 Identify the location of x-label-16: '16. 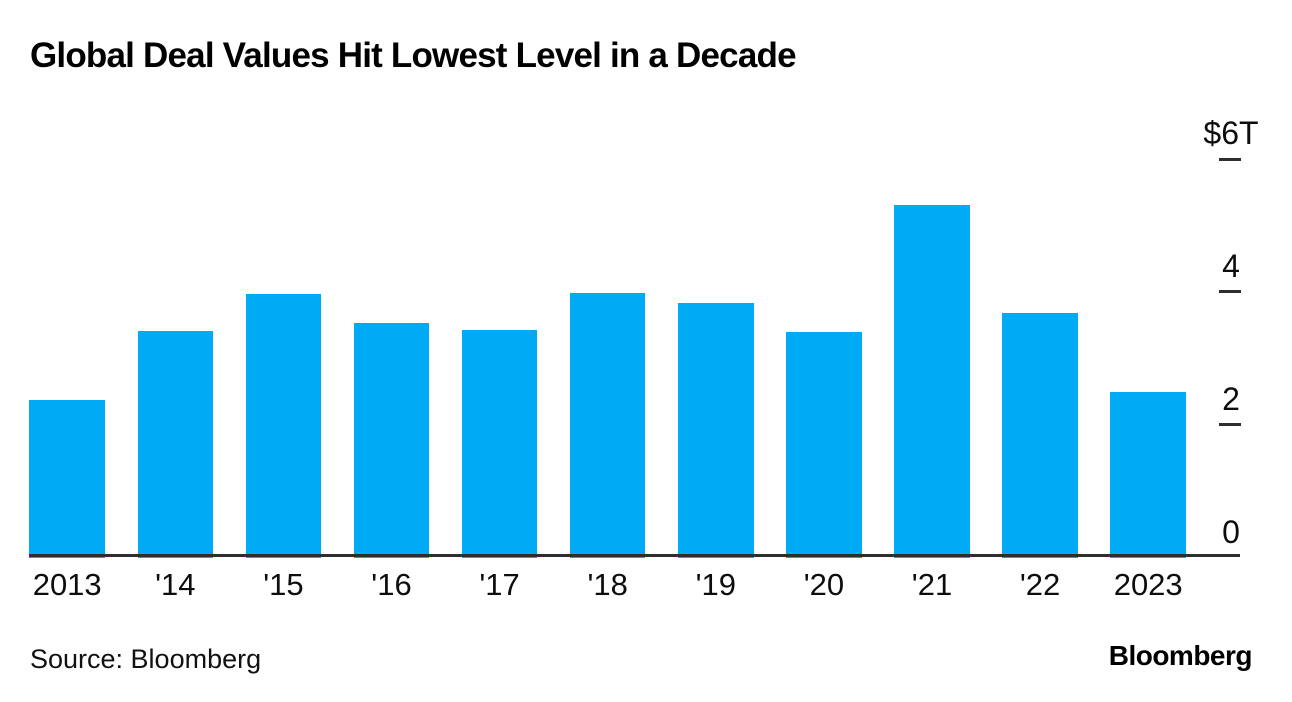
(391, 584).